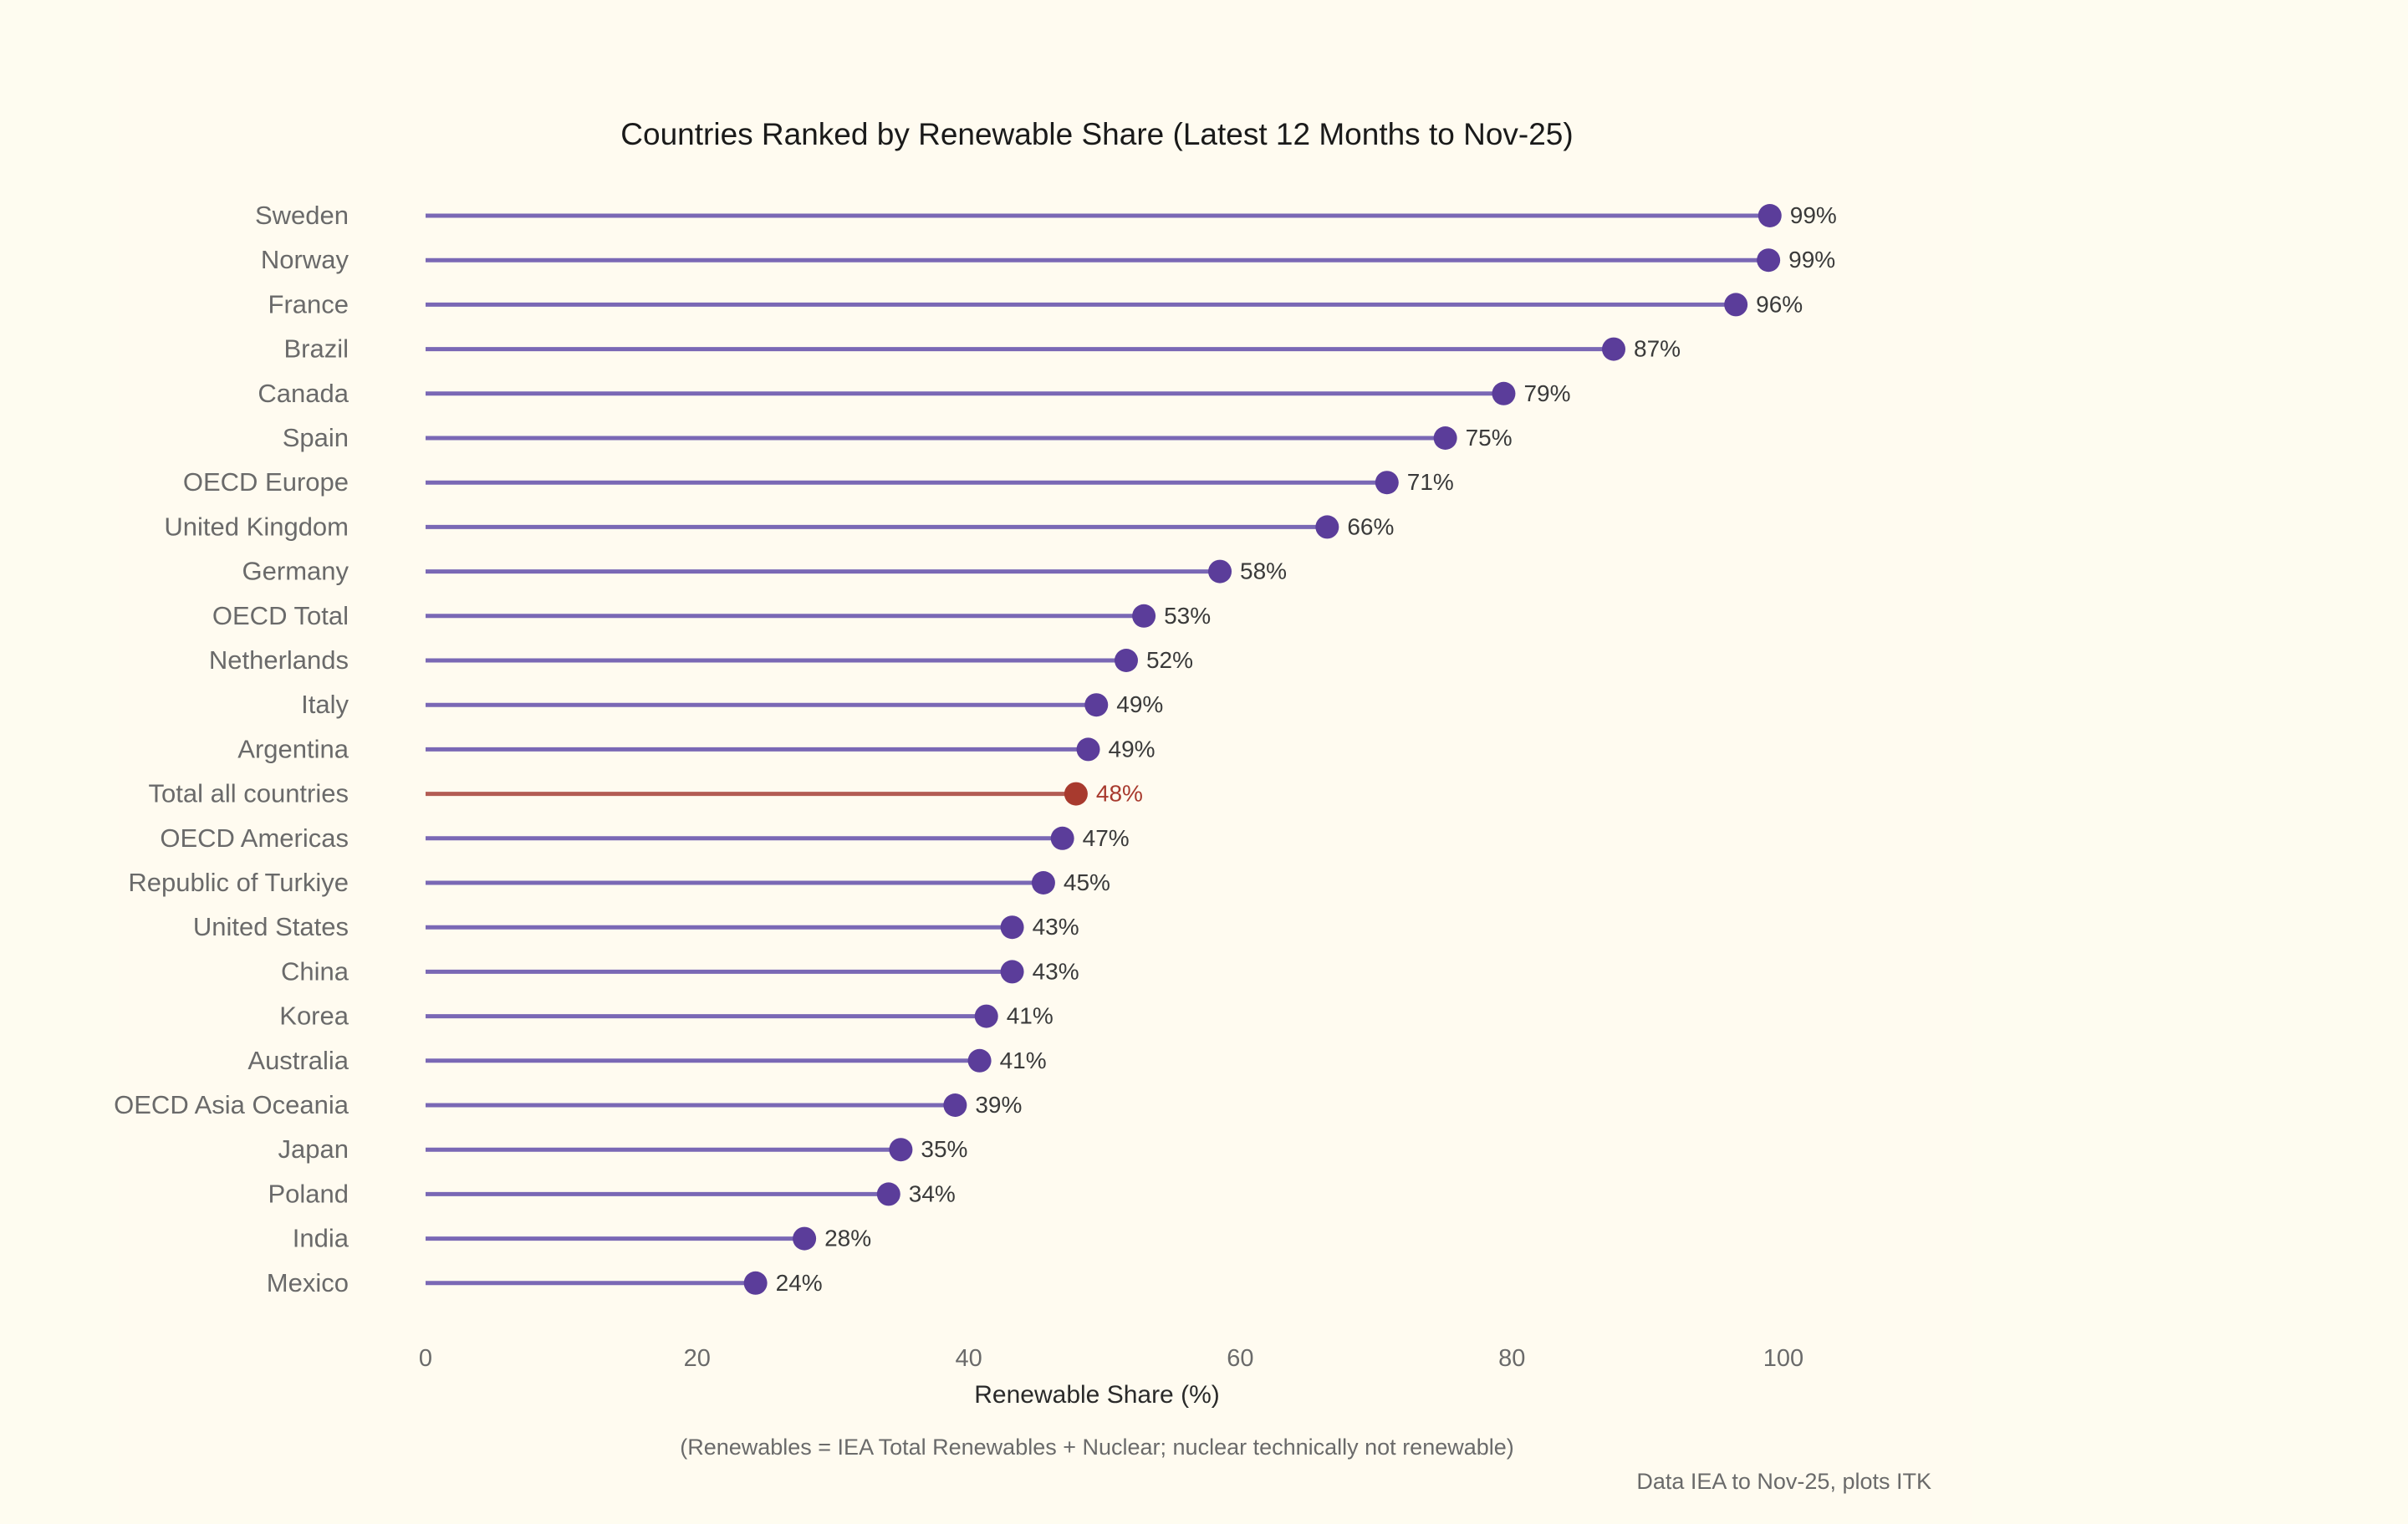 Image resolution: width=2408 pixels, height=1524 pixels. I want to click on row-india: India 28%, so click(582, 1238).